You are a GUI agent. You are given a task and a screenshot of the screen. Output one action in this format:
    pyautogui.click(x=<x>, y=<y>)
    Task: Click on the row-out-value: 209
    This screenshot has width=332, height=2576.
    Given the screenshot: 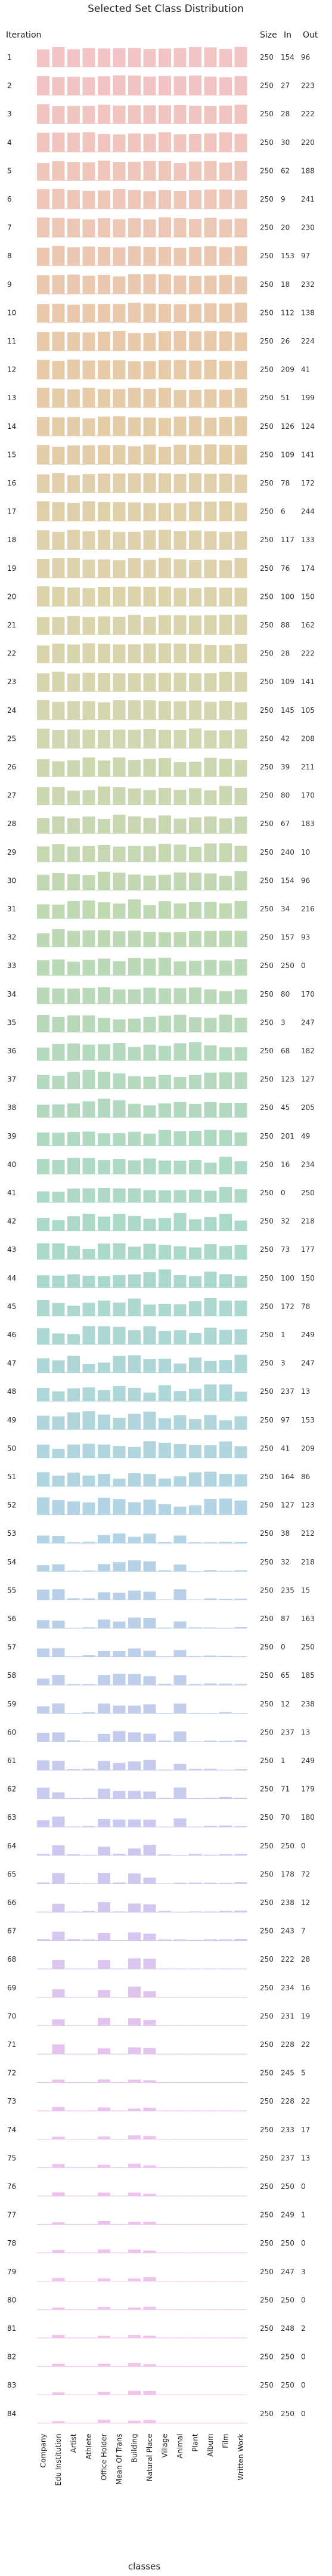 What is the action you would take?
    pyautogui.click(x=308, y=1448)
    